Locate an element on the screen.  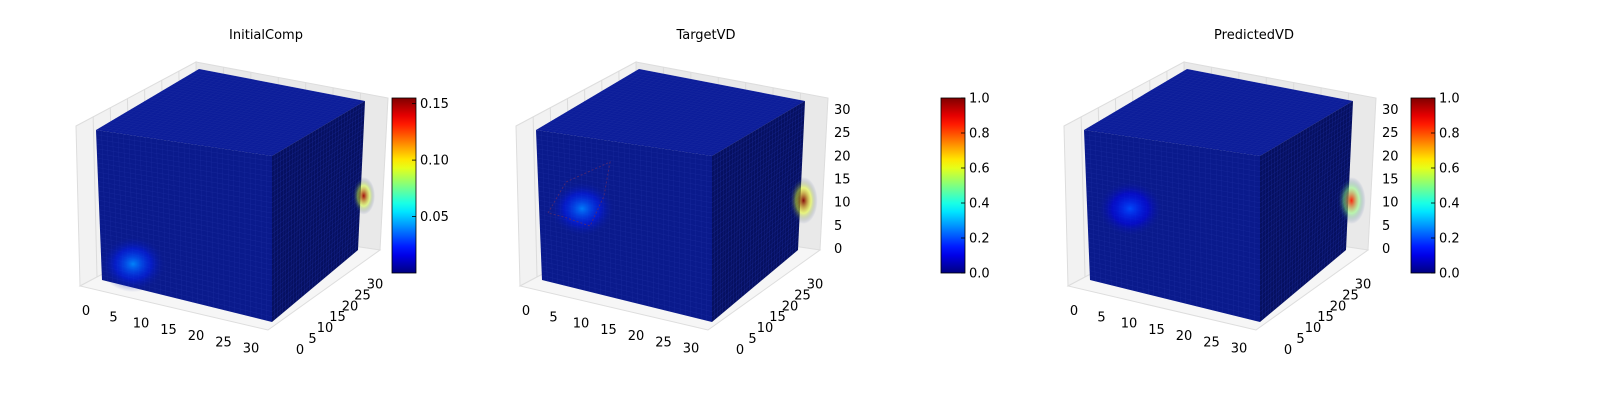
panel-title: TargetVD is located at coordinates (705, 35).